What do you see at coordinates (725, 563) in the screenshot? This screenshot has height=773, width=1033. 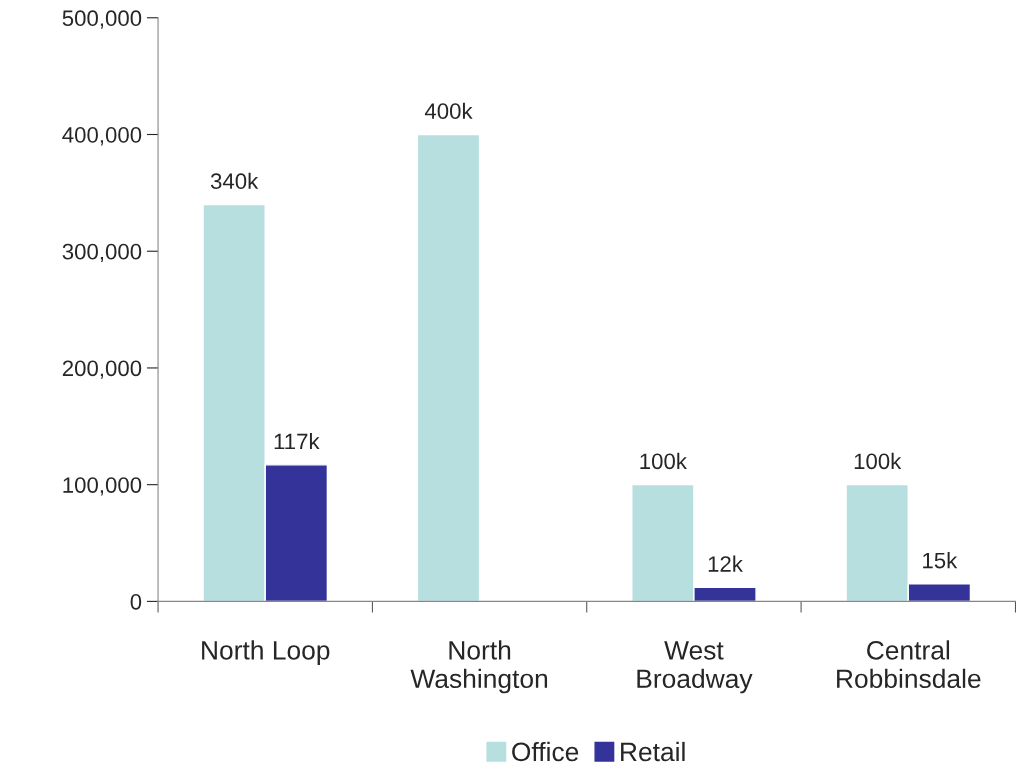 I see `data-label: 12k` at bounding box center [725, 563].